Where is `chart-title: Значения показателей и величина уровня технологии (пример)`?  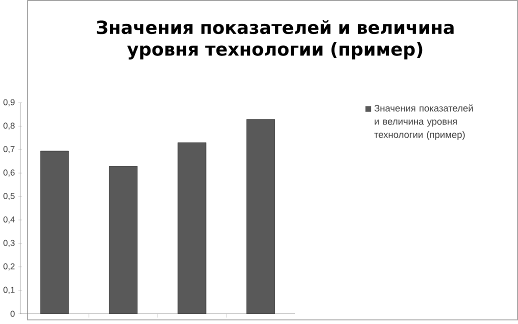 chart-title: Значения показателей и величина уровня технологии (пример) is located at coordinates (275, 40).